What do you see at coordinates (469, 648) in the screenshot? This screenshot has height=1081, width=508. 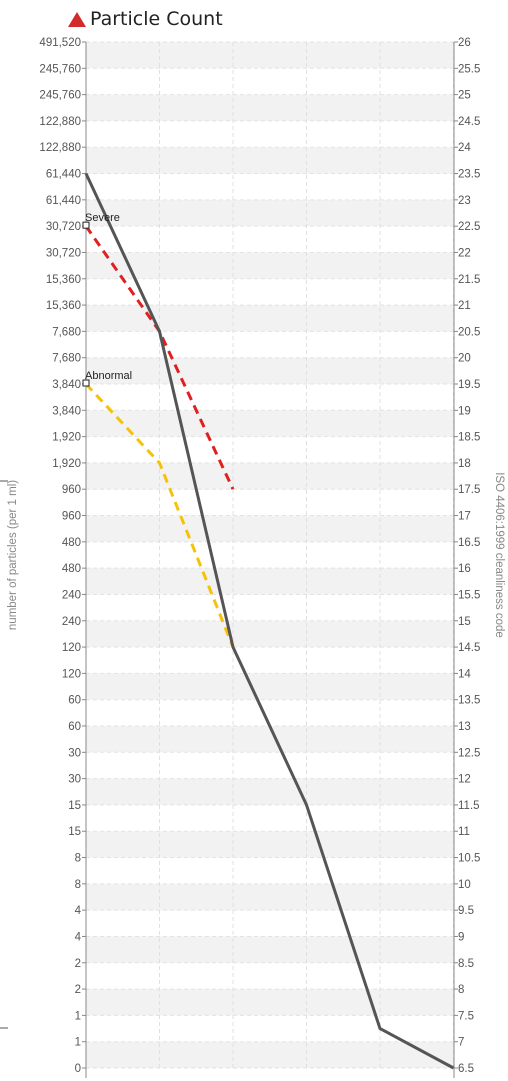 I see `right-tick-label: 14.5` at bounding box center [469, 648].